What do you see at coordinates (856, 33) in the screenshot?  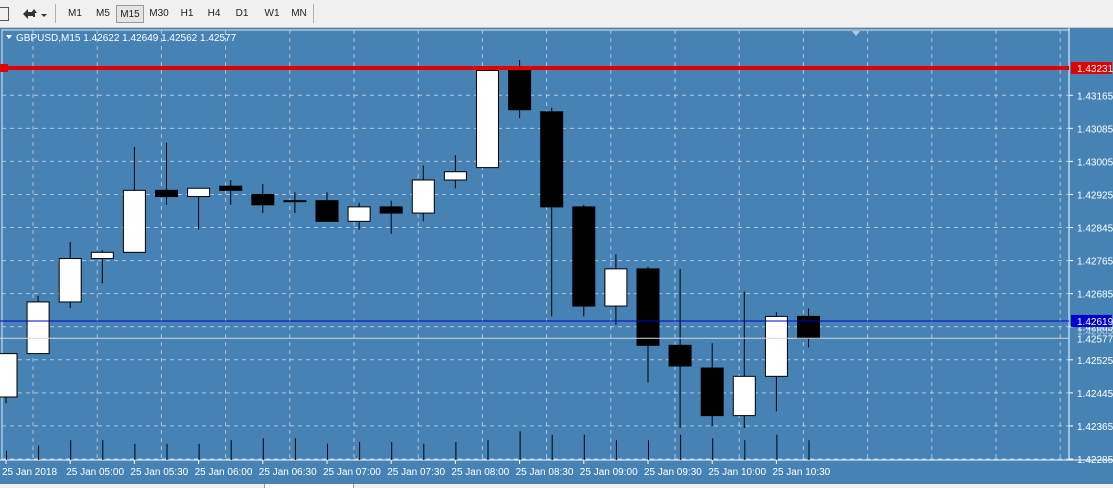 I see `chart-shift-marker-icon` at bounding box center [856, 33].